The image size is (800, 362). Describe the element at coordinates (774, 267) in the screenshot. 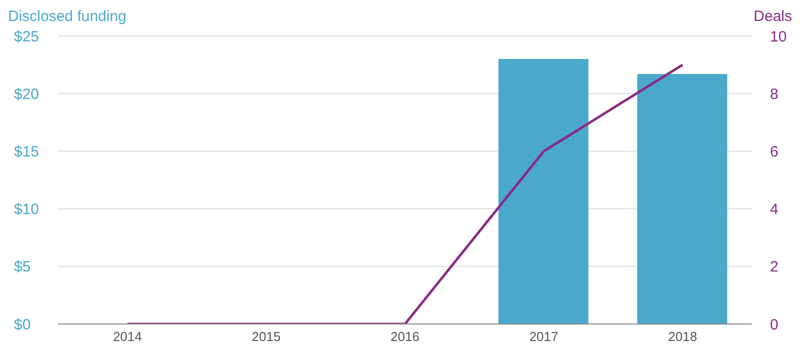

I see `y2-tick-label: 2` at that location.